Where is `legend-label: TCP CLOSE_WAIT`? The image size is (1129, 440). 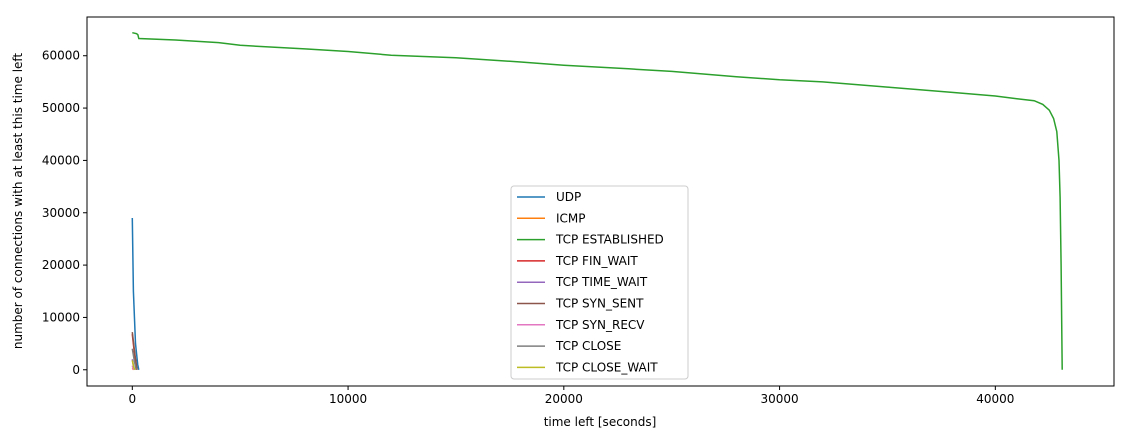 legend-label: TCP CLOSE_WAIT is located at coordinates (606, 367).